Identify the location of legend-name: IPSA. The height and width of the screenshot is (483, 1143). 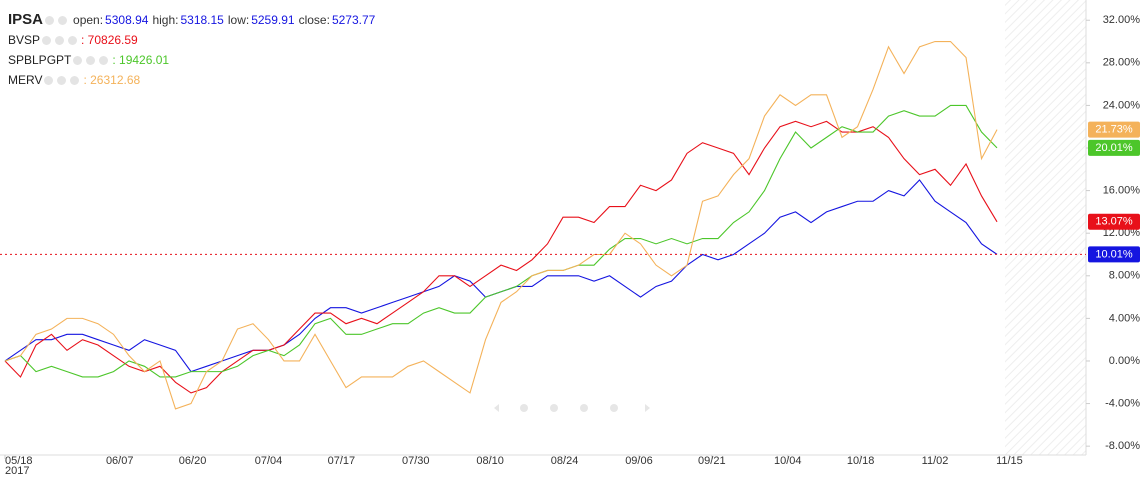
(26, 19).